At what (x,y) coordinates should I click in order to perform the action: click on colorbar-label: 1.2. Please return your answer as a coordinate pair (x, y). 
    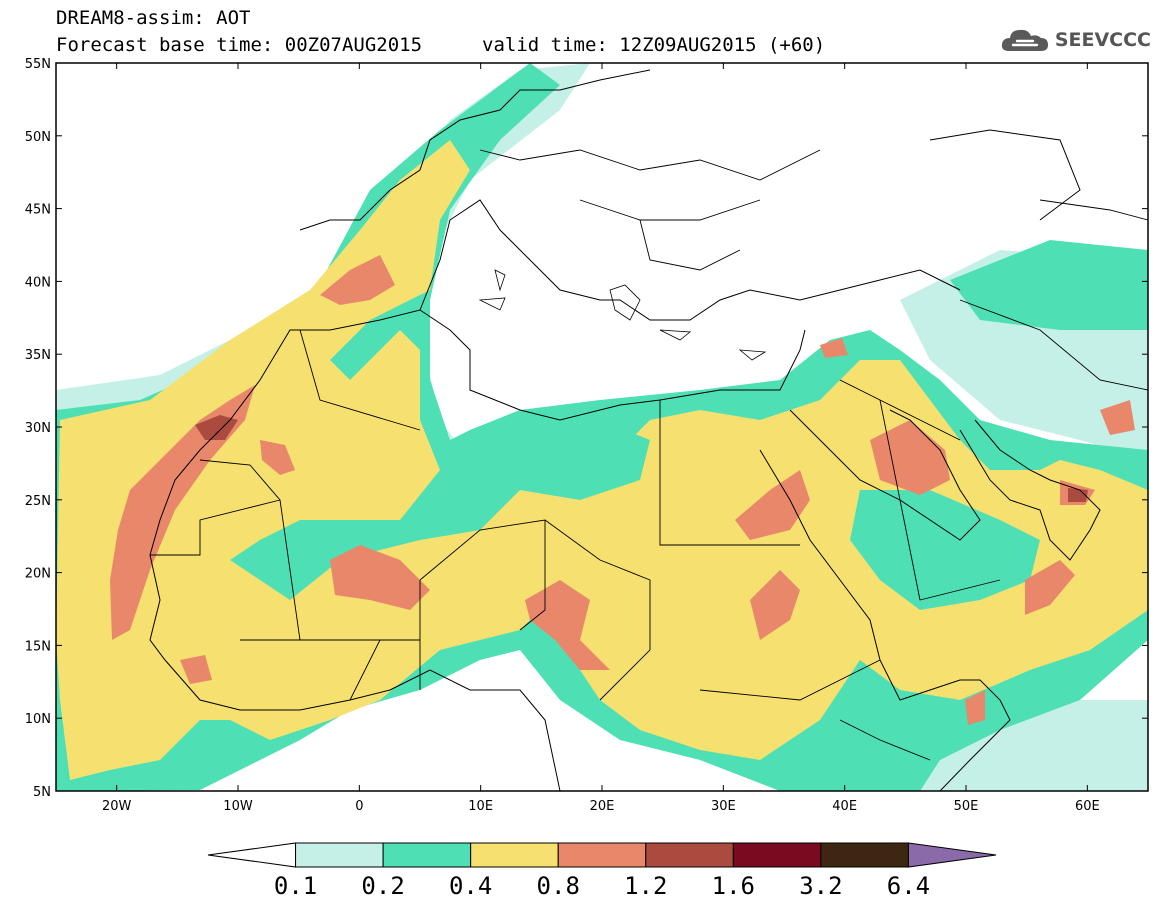
    Looking at the image, I should click on (646, 886).